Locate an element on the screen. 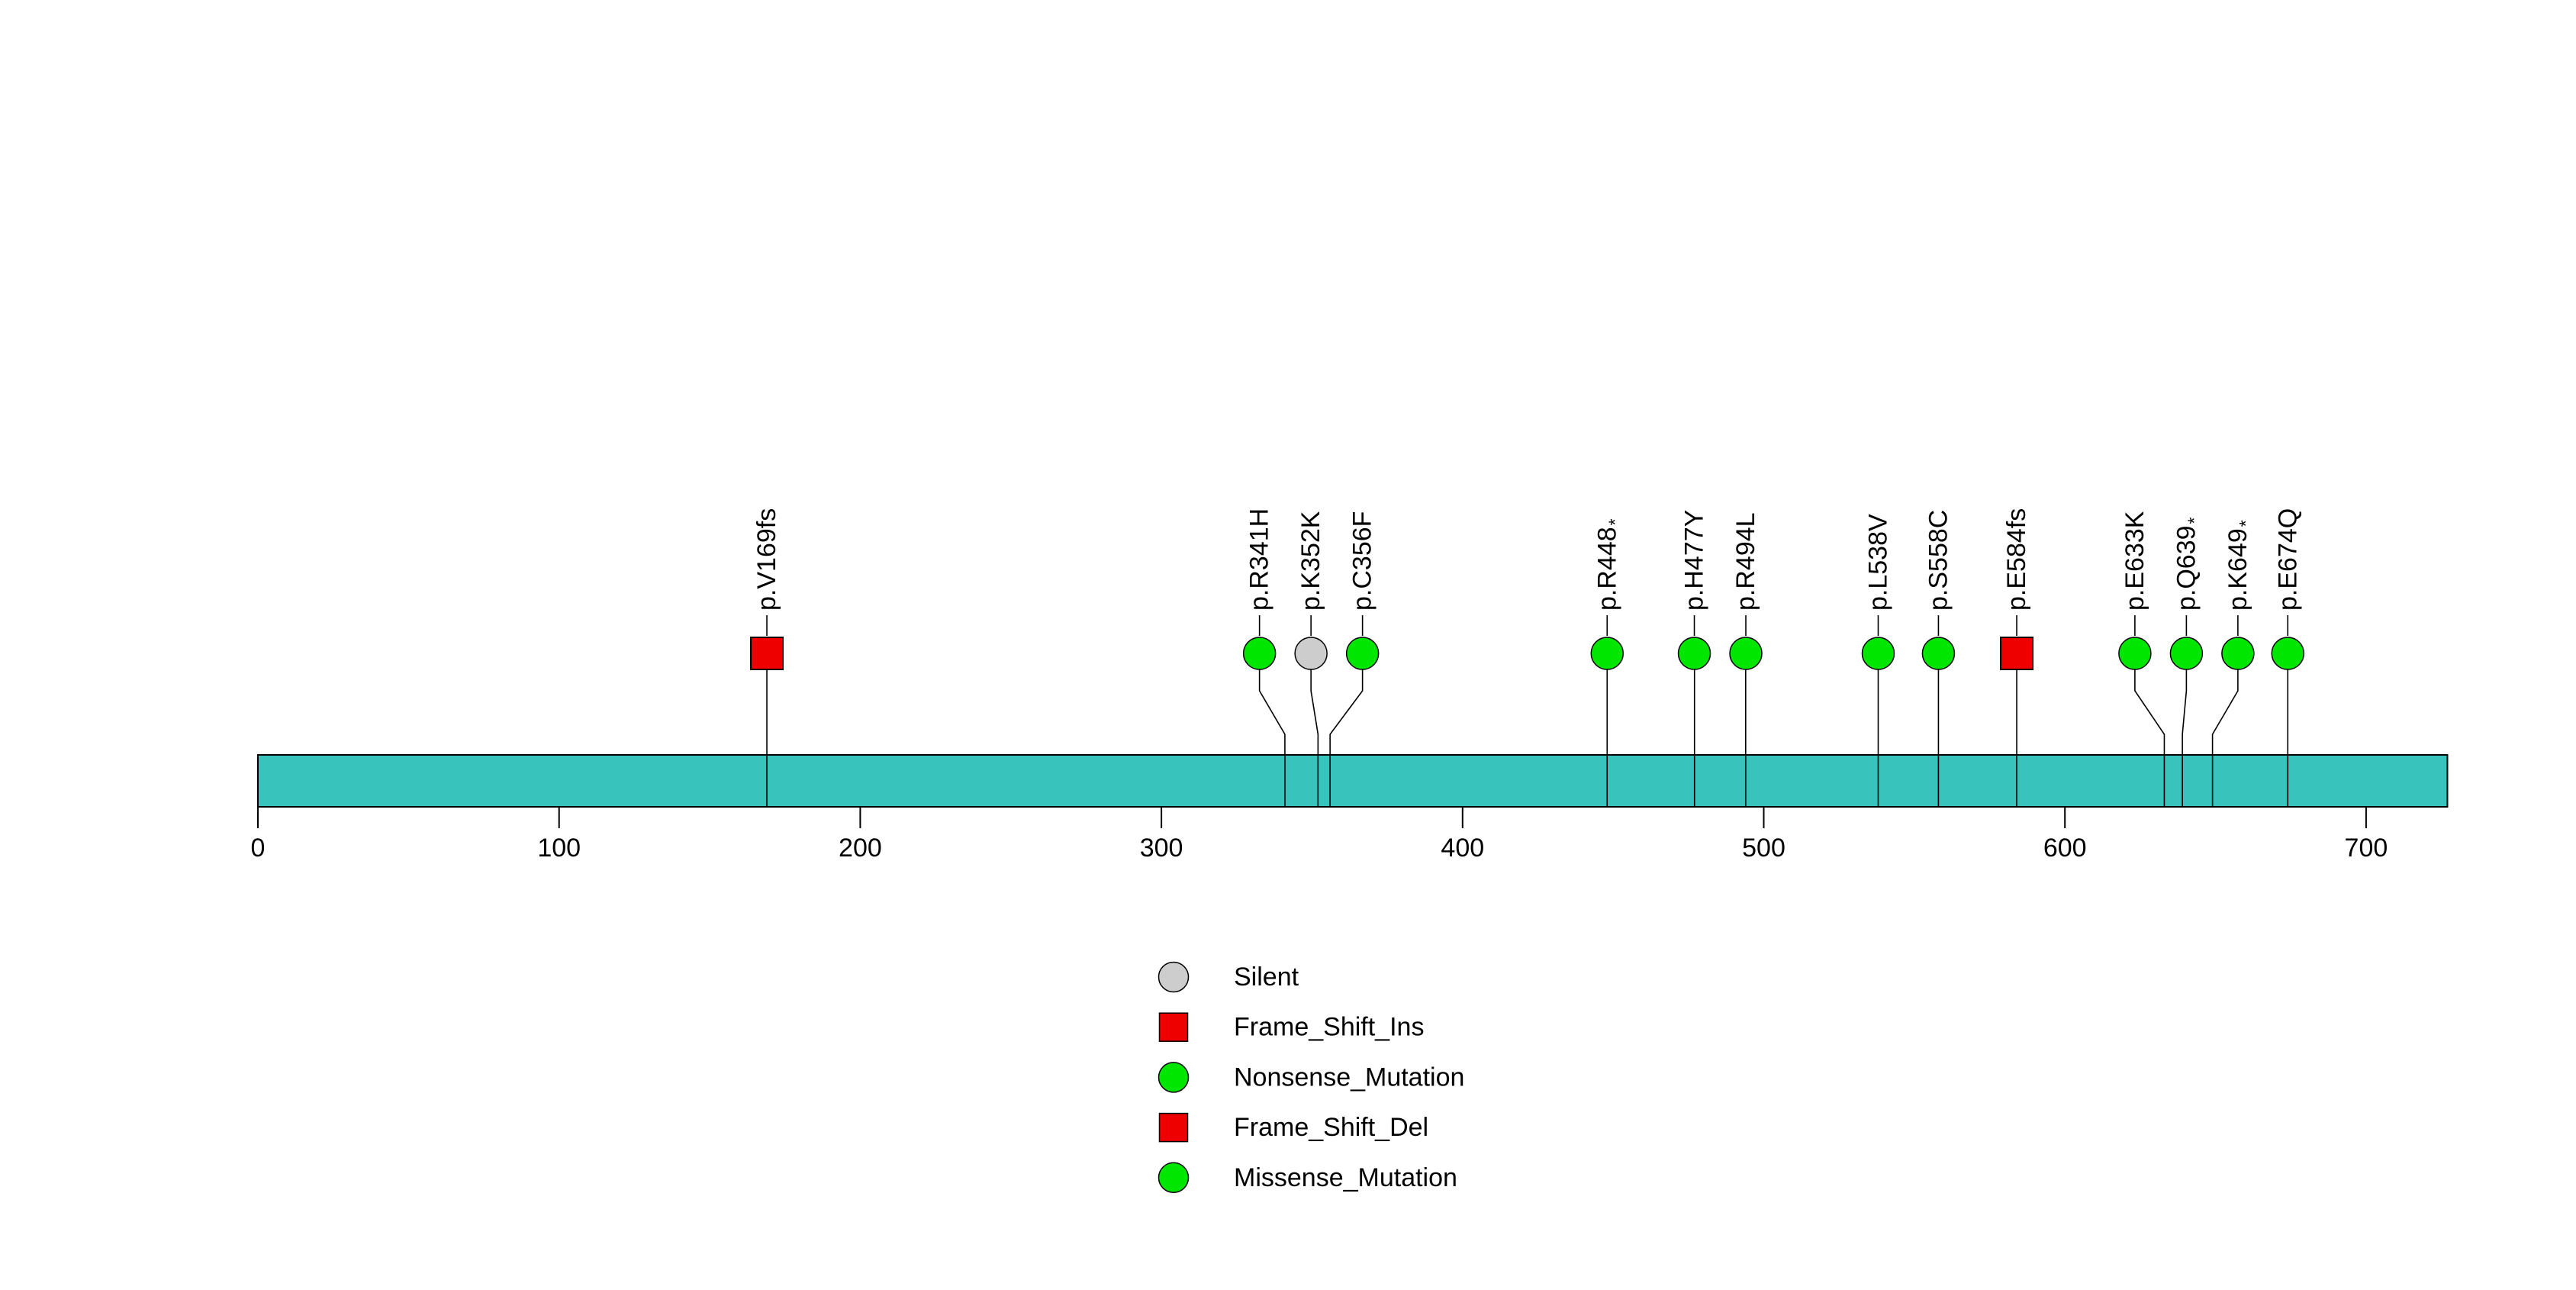 The width and height of the screenshot is (2576, 1290). mutation-label: p.C356F is located at coordinates (1362, 561).